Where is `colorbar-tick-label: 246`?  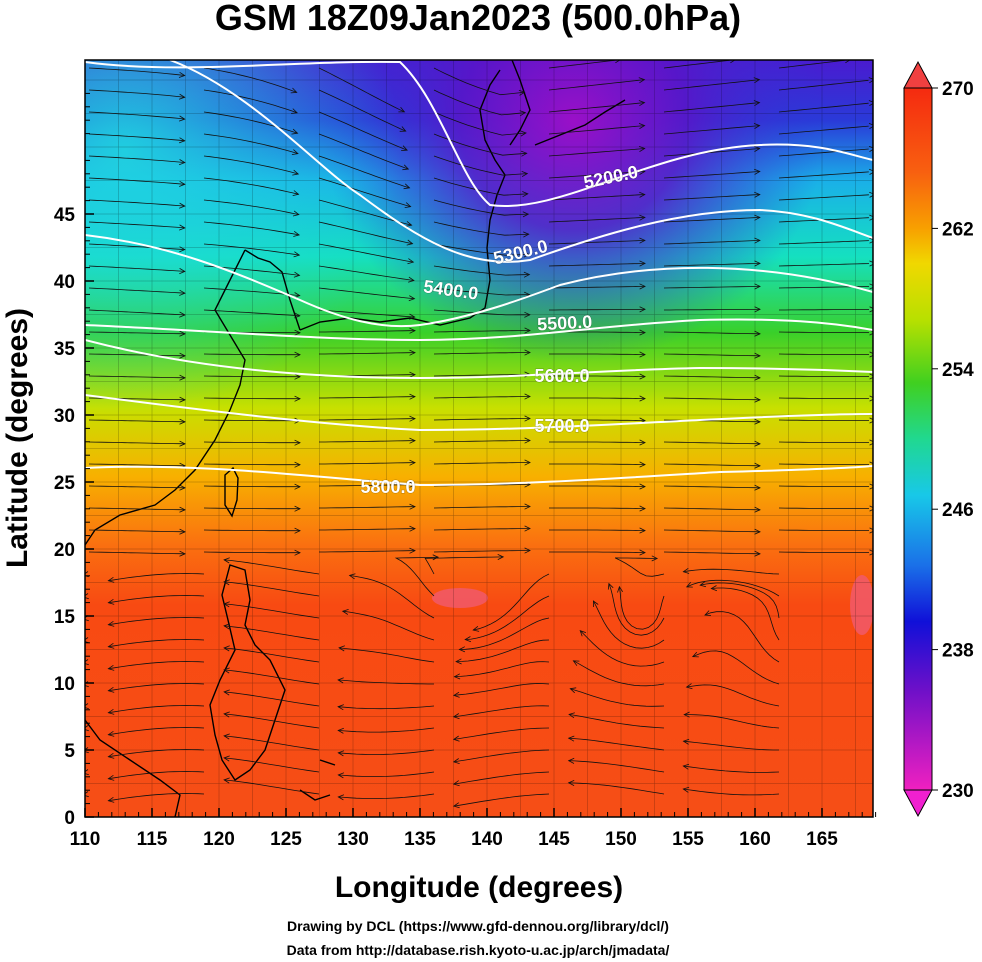 colorbar-tick-label: 246 is located at coordinates (958, 510).